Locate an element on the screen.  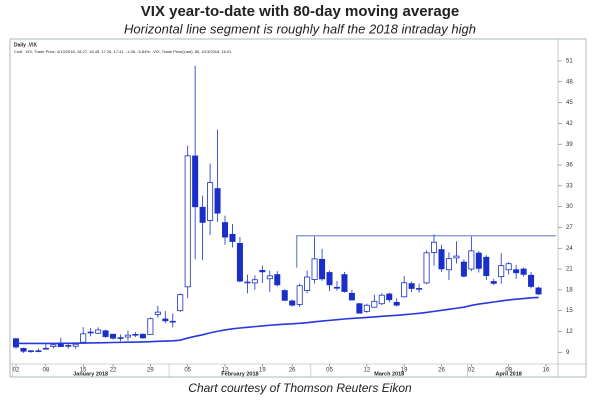
y-tick-label: 24 is located at coordinates (569, 249).